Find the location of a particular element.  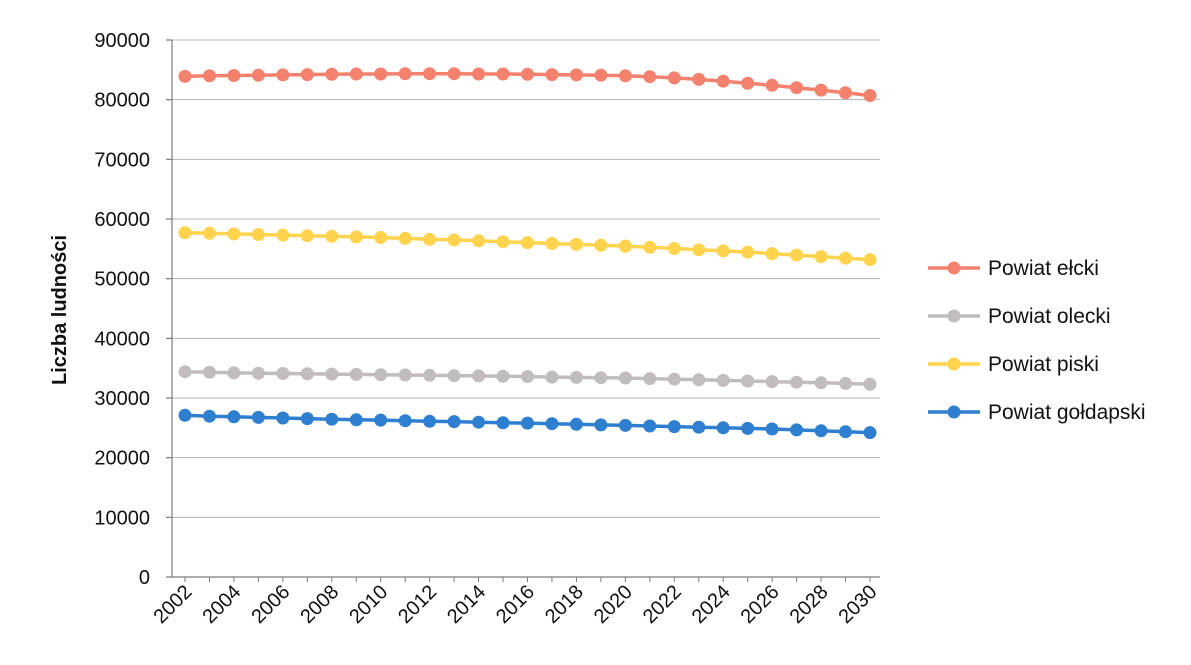

y-axis-title: Liczba ludności is located at coordinates (60, 310).